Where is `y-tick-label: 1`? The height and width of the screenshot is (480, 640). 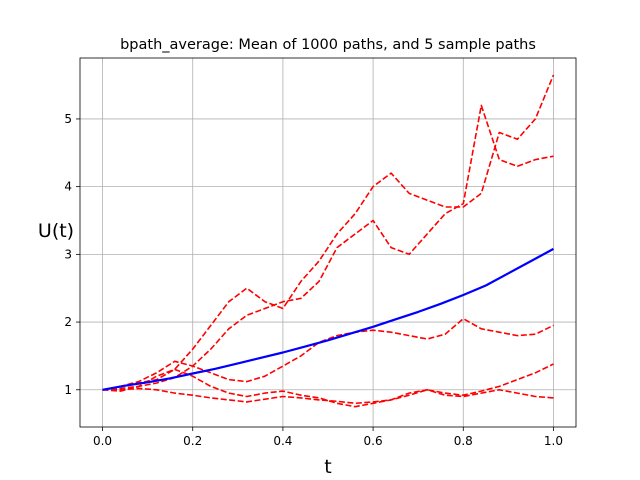
y-tick-label: 1 is located at coordinates (68, 390).